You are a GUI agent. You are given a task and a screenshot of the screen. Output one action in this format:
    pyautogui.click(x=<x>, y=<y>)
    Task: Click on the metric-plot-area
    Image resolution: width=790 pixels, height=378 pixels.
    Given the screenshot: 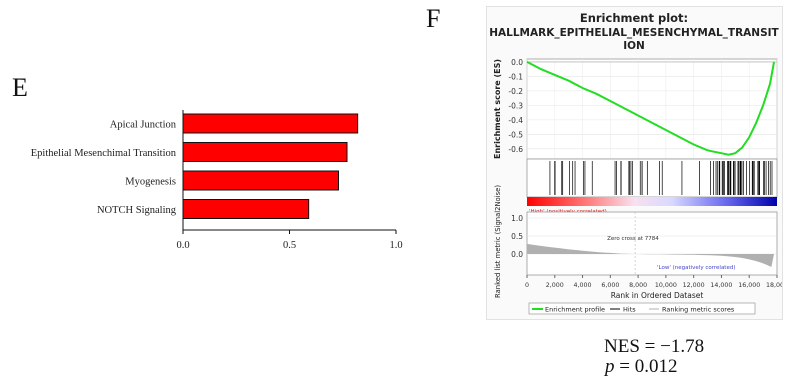 What is the action you would take?
    pyautogui.click(x=652, y=243)
    